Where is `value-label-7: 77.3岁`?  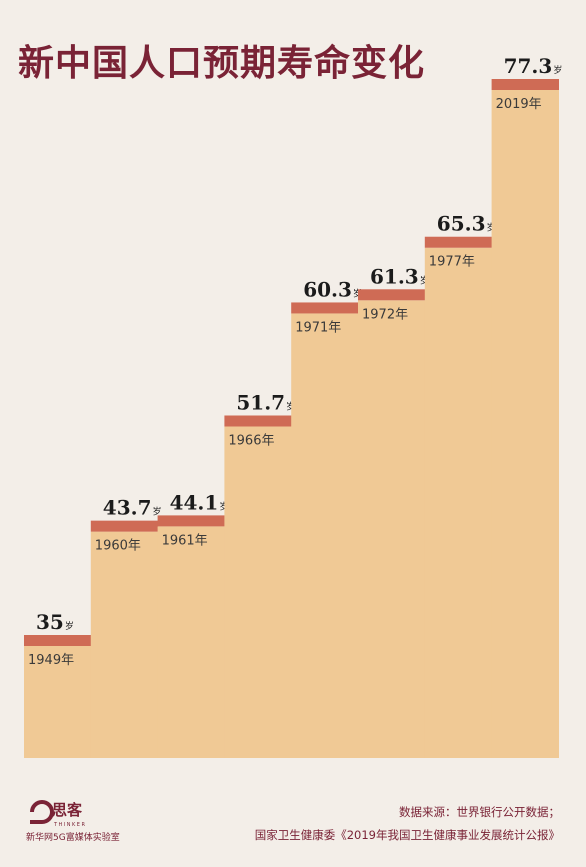 value-label-7: 77.3岁 is located at coordinates (533, 66).